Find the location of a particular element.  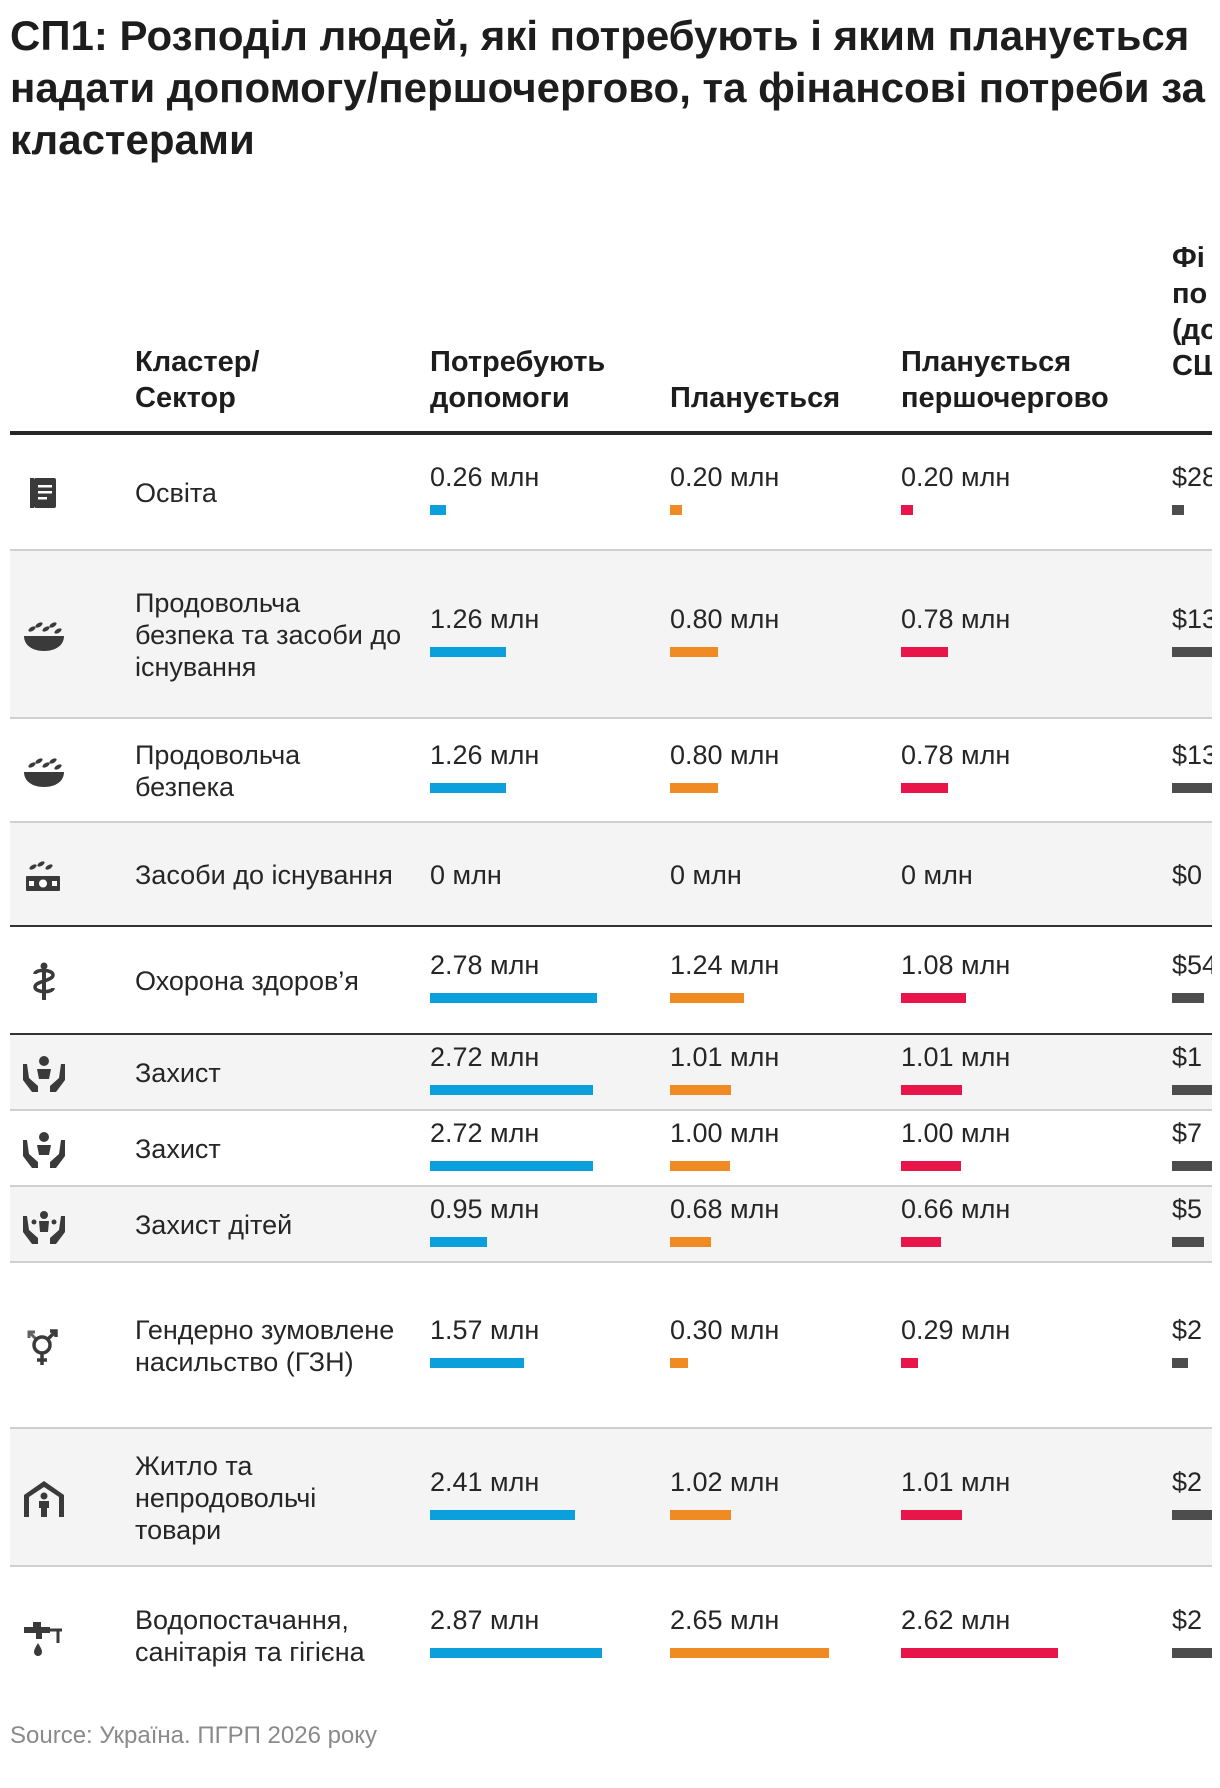

prio-cell: 1.00 млн is located at coordinates (1016, 1149).